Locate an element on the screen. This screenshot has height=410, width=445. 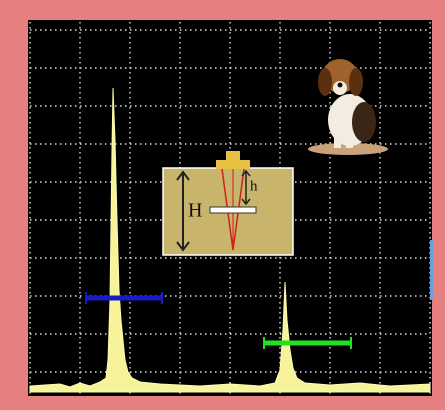
inset-diagram: H h is located at coordinates (228, 203).